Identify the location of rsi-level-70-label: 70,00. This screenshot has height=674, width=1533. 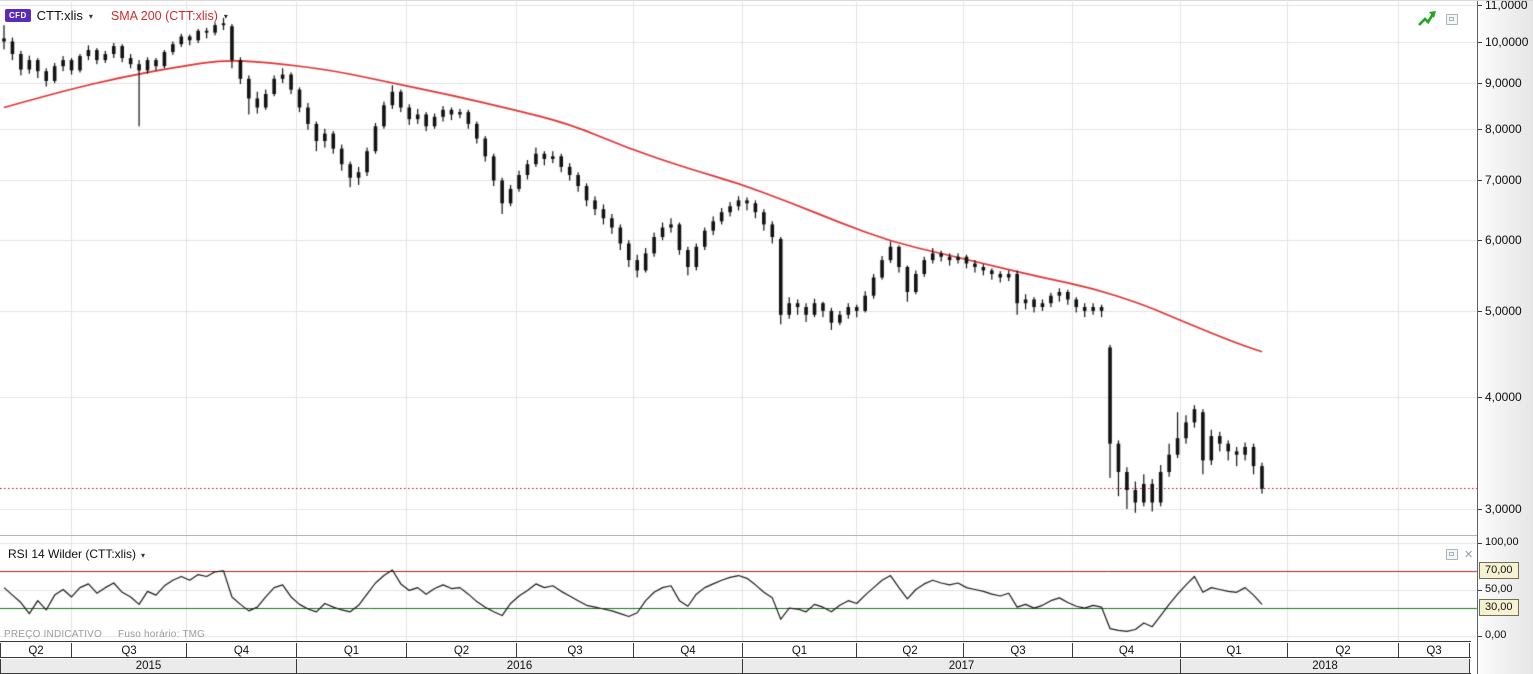
(1499, 570).